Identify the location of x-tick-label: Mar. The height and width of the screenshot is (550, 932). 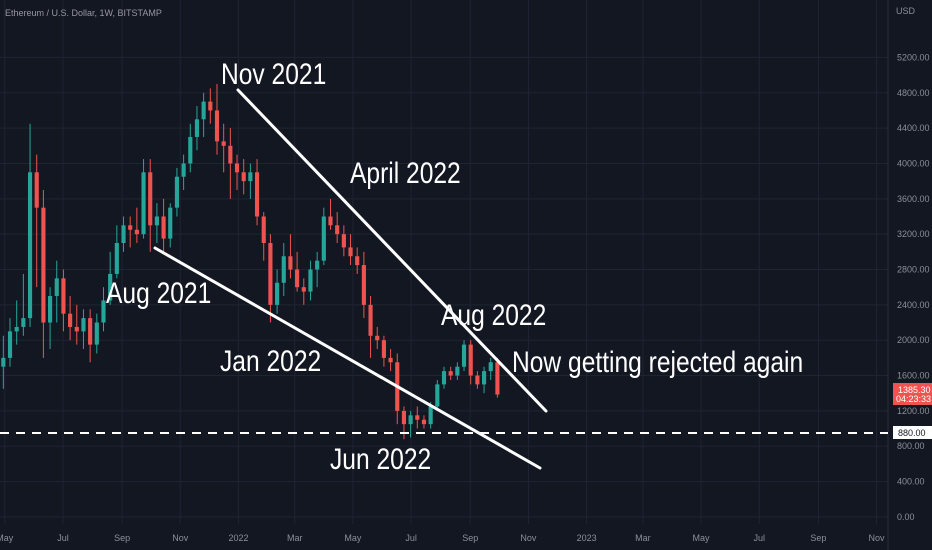
(295, 538).